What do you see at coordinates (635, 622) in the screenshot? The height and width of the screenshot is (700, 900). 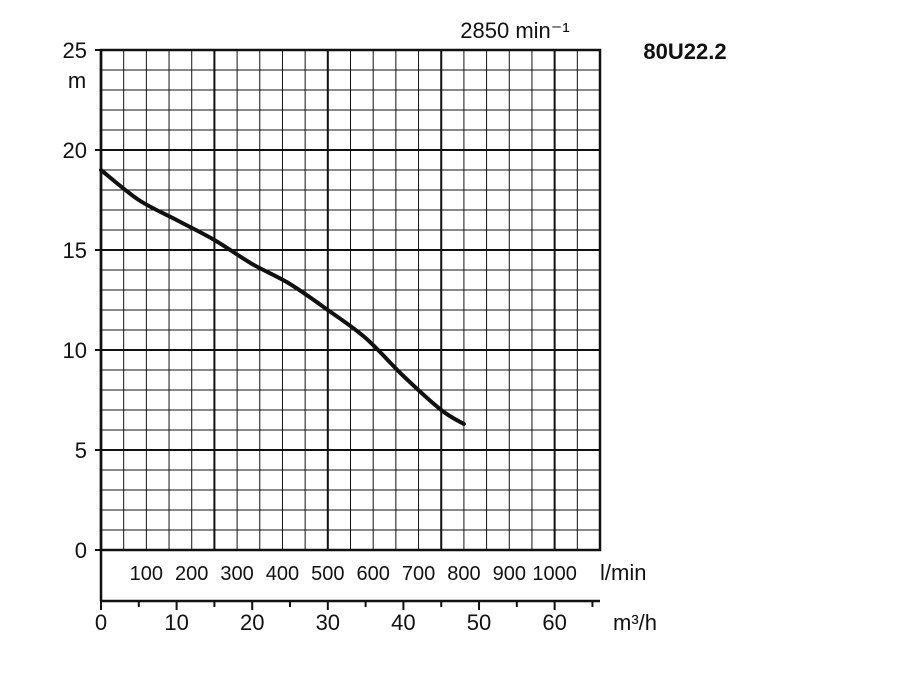 I see `x-unit-m3h: m³/h` at bounding box center [635, 622].